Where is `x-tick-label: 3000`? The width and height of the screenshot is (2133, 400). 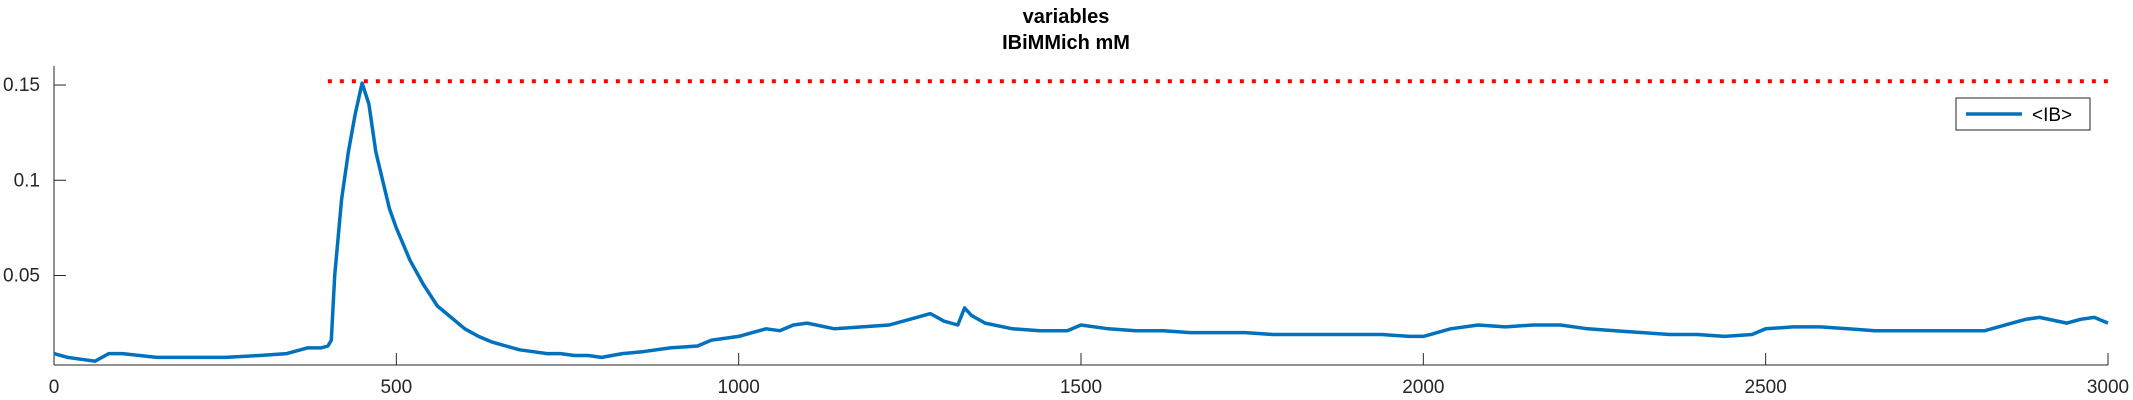
x-tick-label: 3000 is located at coordinates (2108, 387).